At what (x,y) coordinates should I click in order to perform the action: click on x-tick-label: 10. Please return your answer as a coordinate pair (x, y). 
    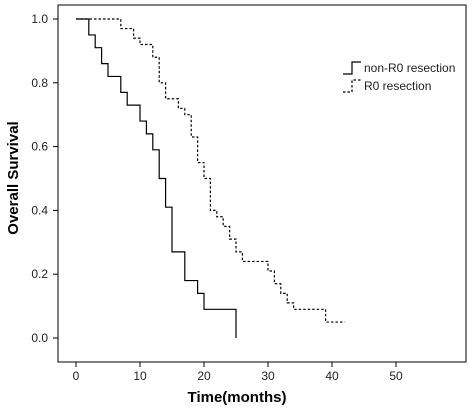
    Looking at the image, I should click on (140, 376).